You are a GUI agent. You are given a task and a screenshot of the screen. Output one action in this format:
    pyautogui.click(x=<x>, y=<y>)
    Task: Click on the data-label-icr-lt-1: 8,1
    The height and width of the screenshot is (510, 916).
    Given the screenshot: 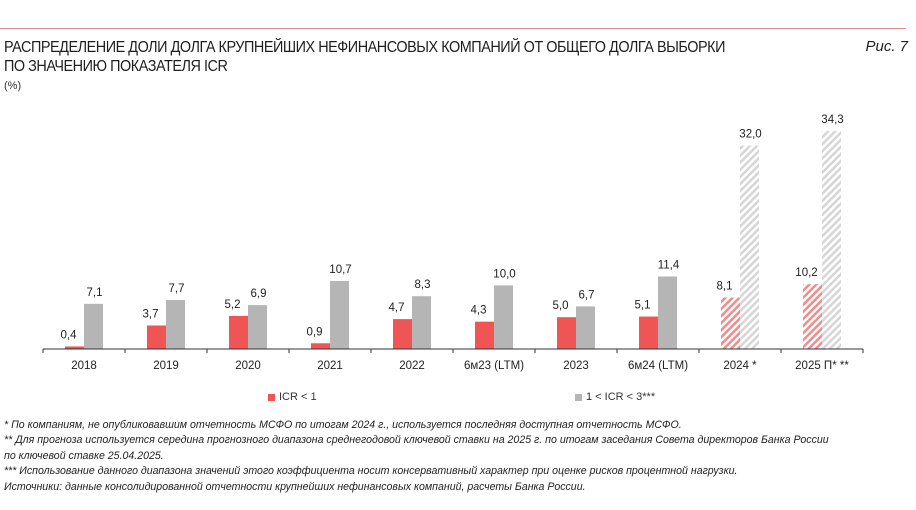 What is the action you would take?
    pyautogui.click(x=725, y=286)
    